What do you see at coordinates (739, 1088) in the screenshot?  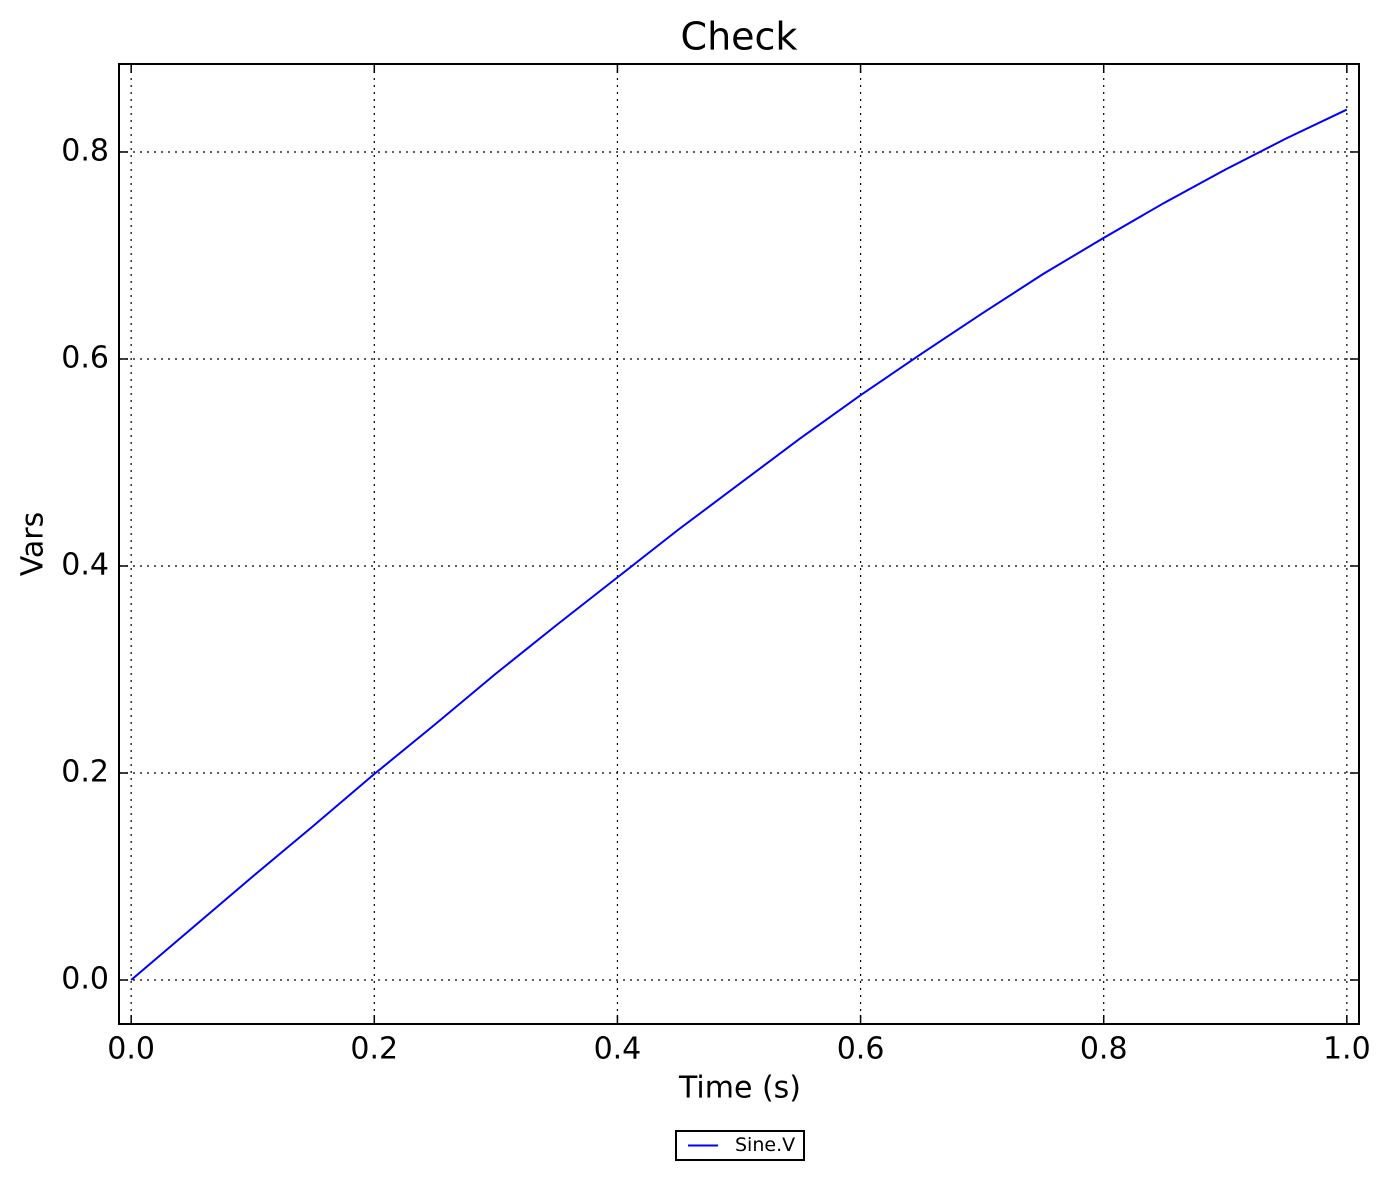 I see `x-axis-label: Time (s)` at bounding box center [739, 1088].